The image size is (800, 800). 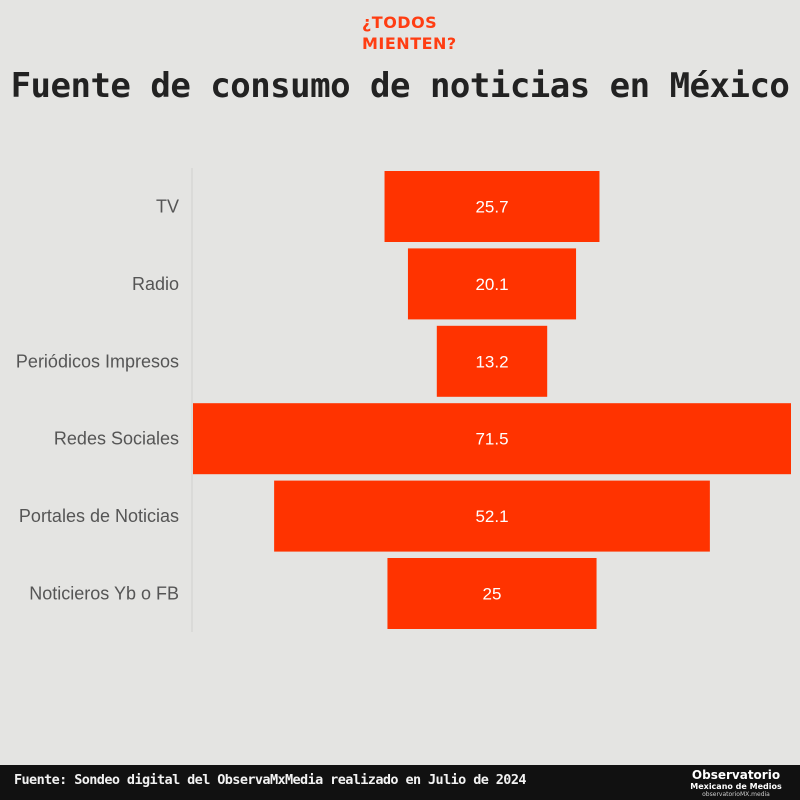 What do you see at coordinates (736, 794) in the screenshot?
I see `logo-line-3: observatorioMX.media` at bounding box center [736, 794].